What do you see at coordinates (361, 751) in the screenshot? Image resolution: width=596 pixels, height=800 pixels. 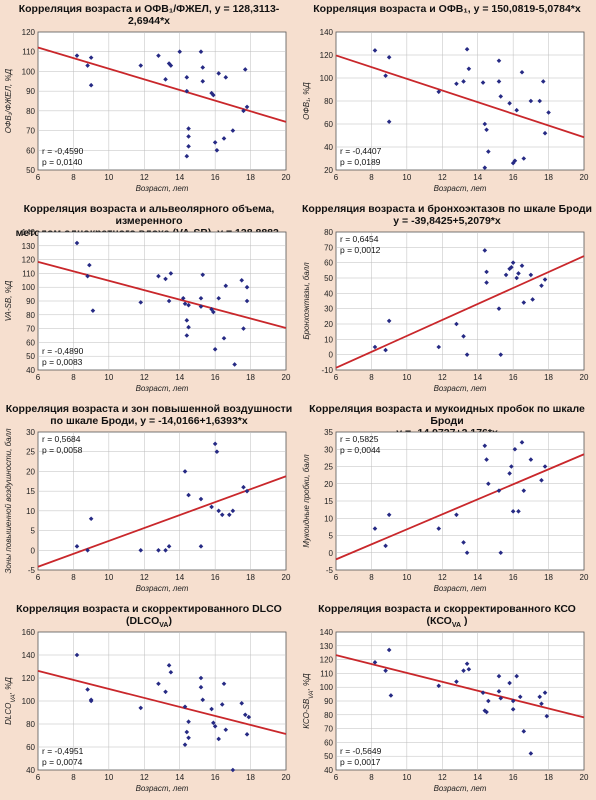 I see `stat-label: r = -0,5649` at bounding box center [361, 751].